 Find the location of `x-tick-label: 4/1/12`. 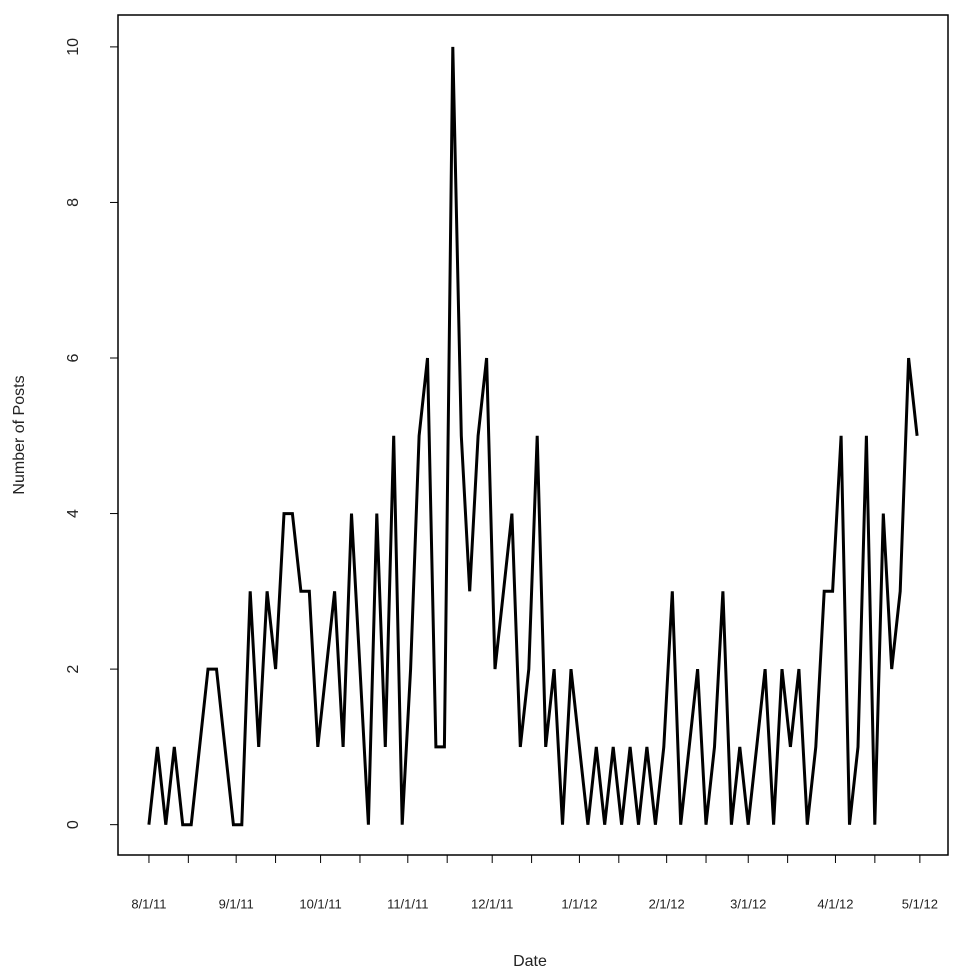

x-tick-label: 4/1/12 is located at coordinates (835, 903).